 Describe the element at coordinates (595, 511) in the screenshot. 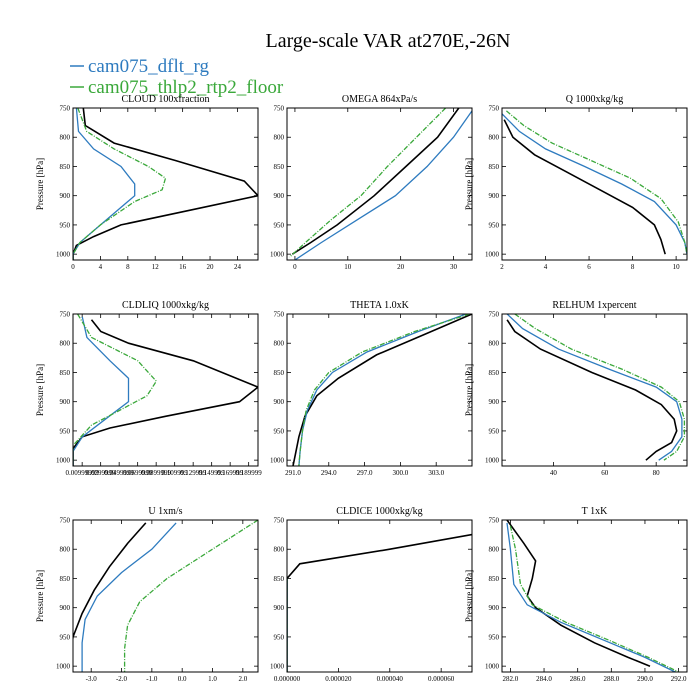

I see `panel-title: T 1xK` at that location.